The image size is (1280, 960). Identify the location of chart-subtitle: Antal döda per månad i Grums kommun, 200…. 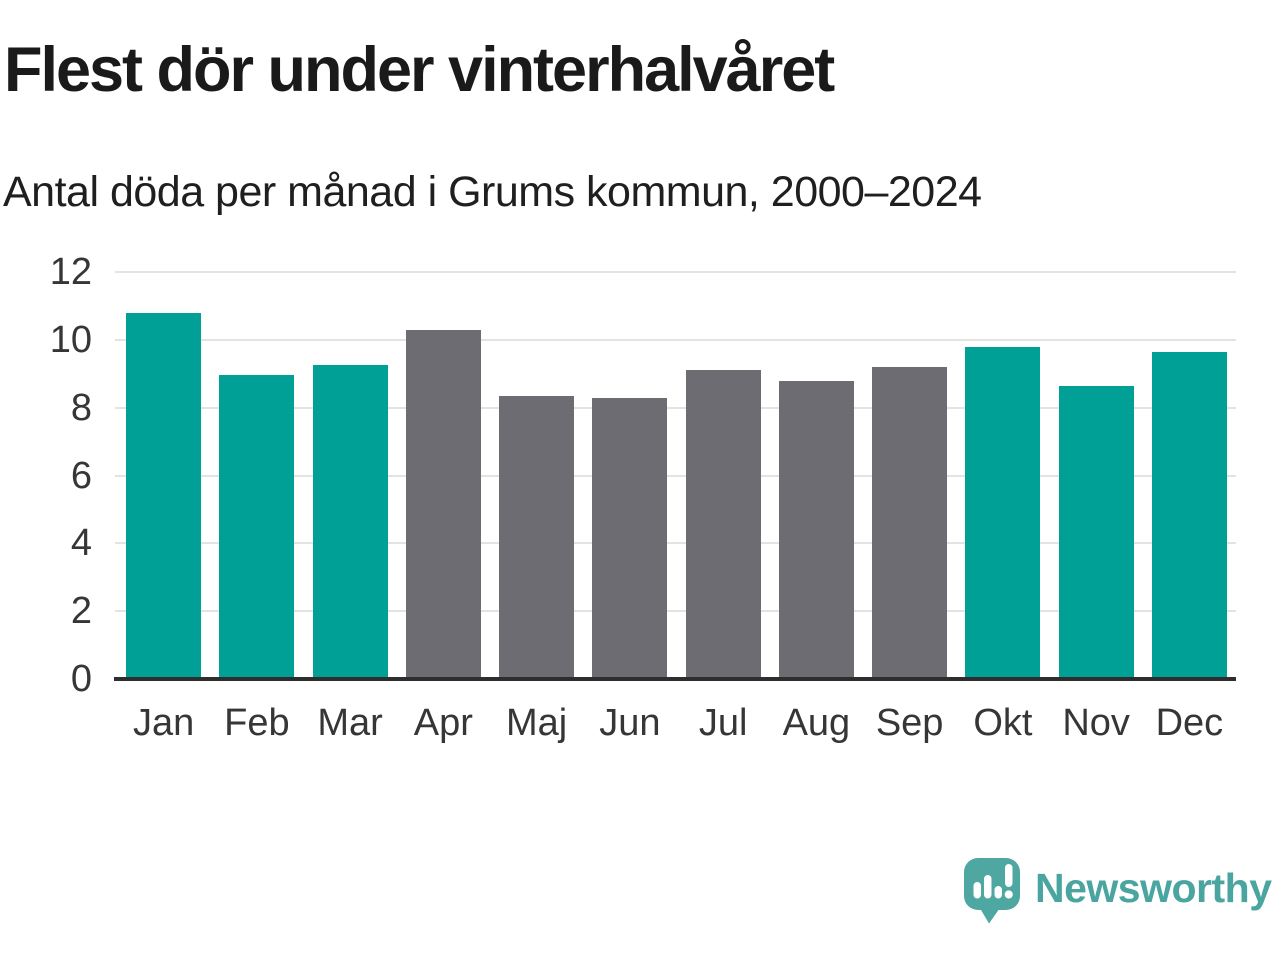
(492, 192).